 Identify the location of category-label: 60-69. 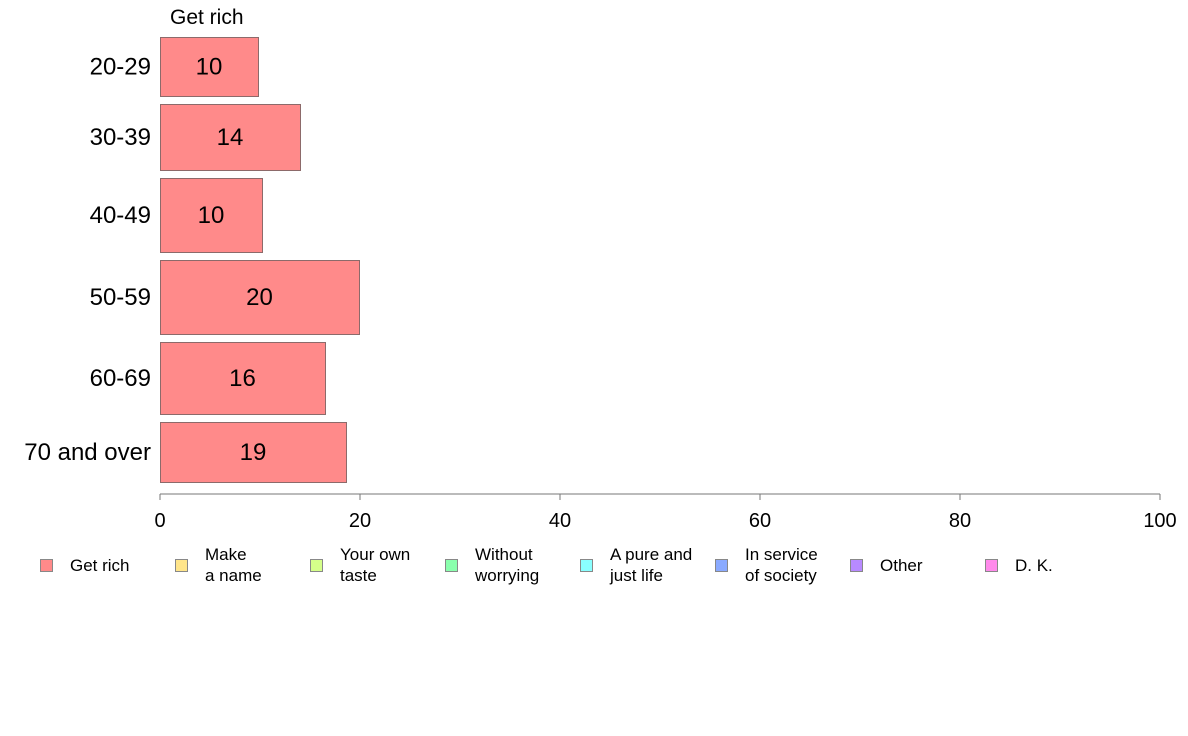
(120, 378).